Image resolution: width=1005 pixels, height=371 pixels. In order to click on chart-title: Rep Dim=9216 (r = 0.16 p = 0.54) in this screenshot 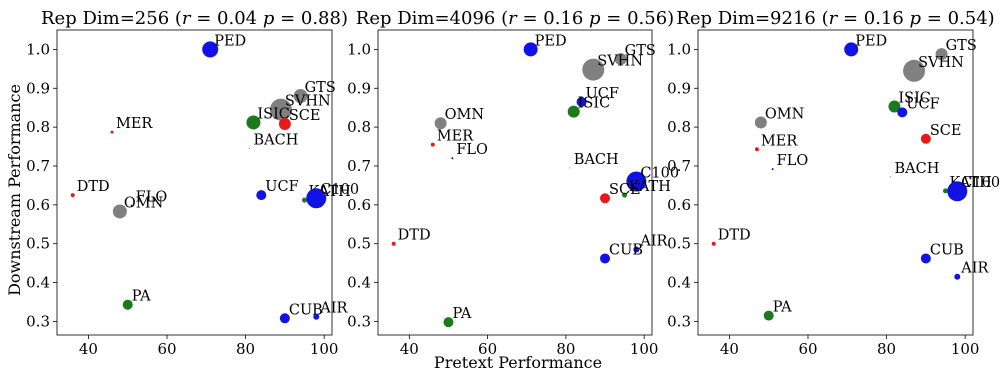, I will do `click(835, 18)`.